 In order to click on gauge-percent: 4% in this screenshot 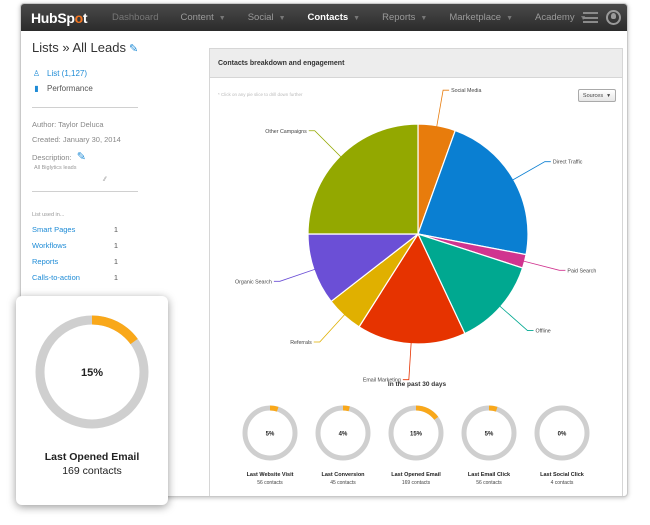, I will do `click(343, 435)`.